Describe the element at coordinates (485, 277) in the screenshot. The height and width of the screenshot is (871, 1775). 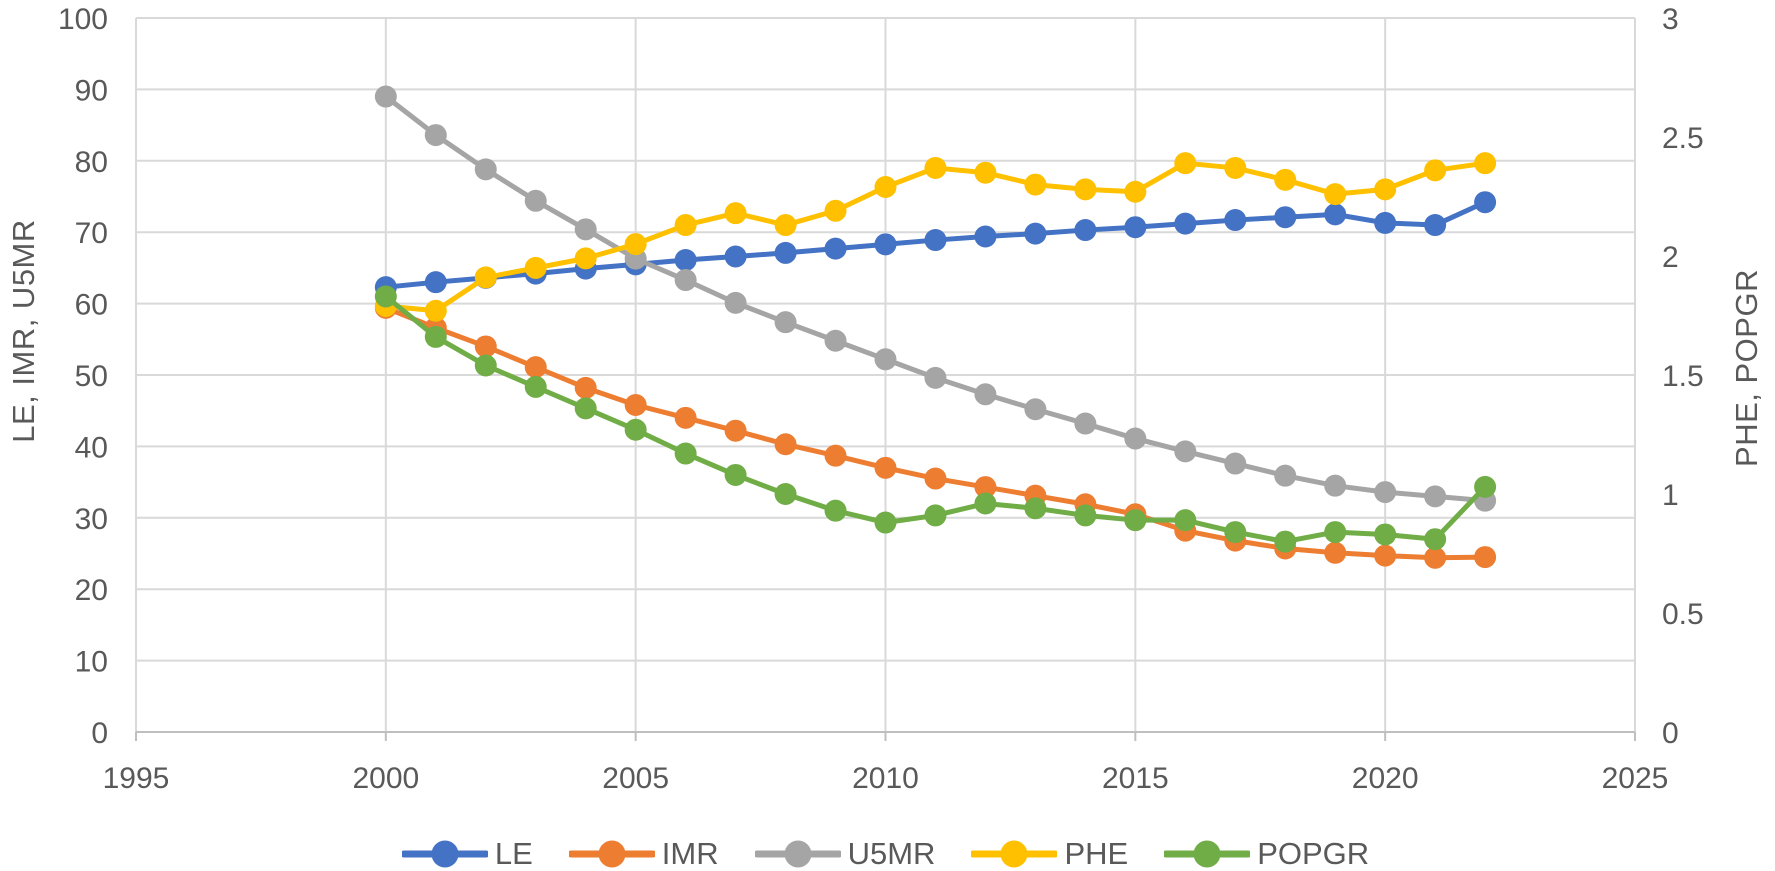
I see `PHE-point-2002` at that location.